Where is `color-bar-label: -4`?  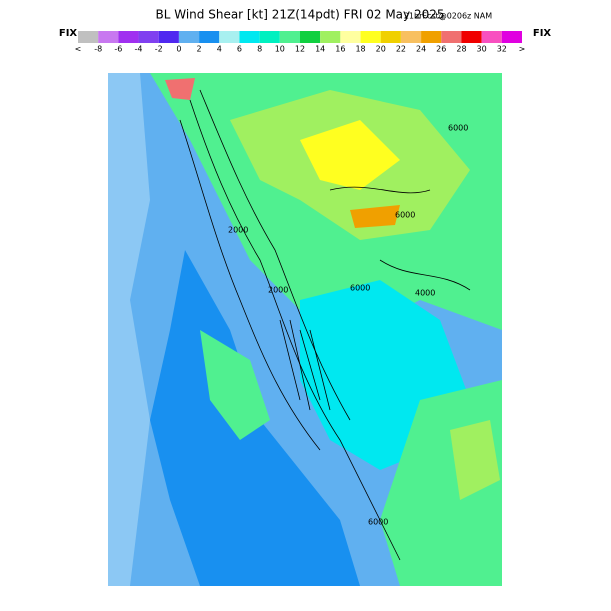
color-bar-label: -4 is located at coordinates (139, 49).